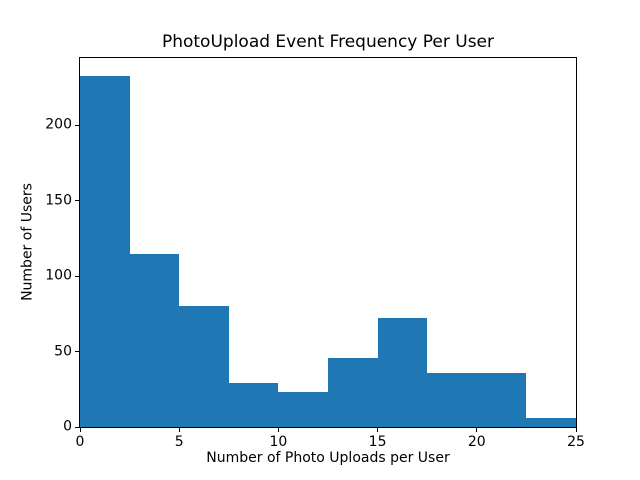  What do you see at coordinates (179, 442) in the screenshot?
I see `x-tick-label: 5` at bounding box center [179, 442].